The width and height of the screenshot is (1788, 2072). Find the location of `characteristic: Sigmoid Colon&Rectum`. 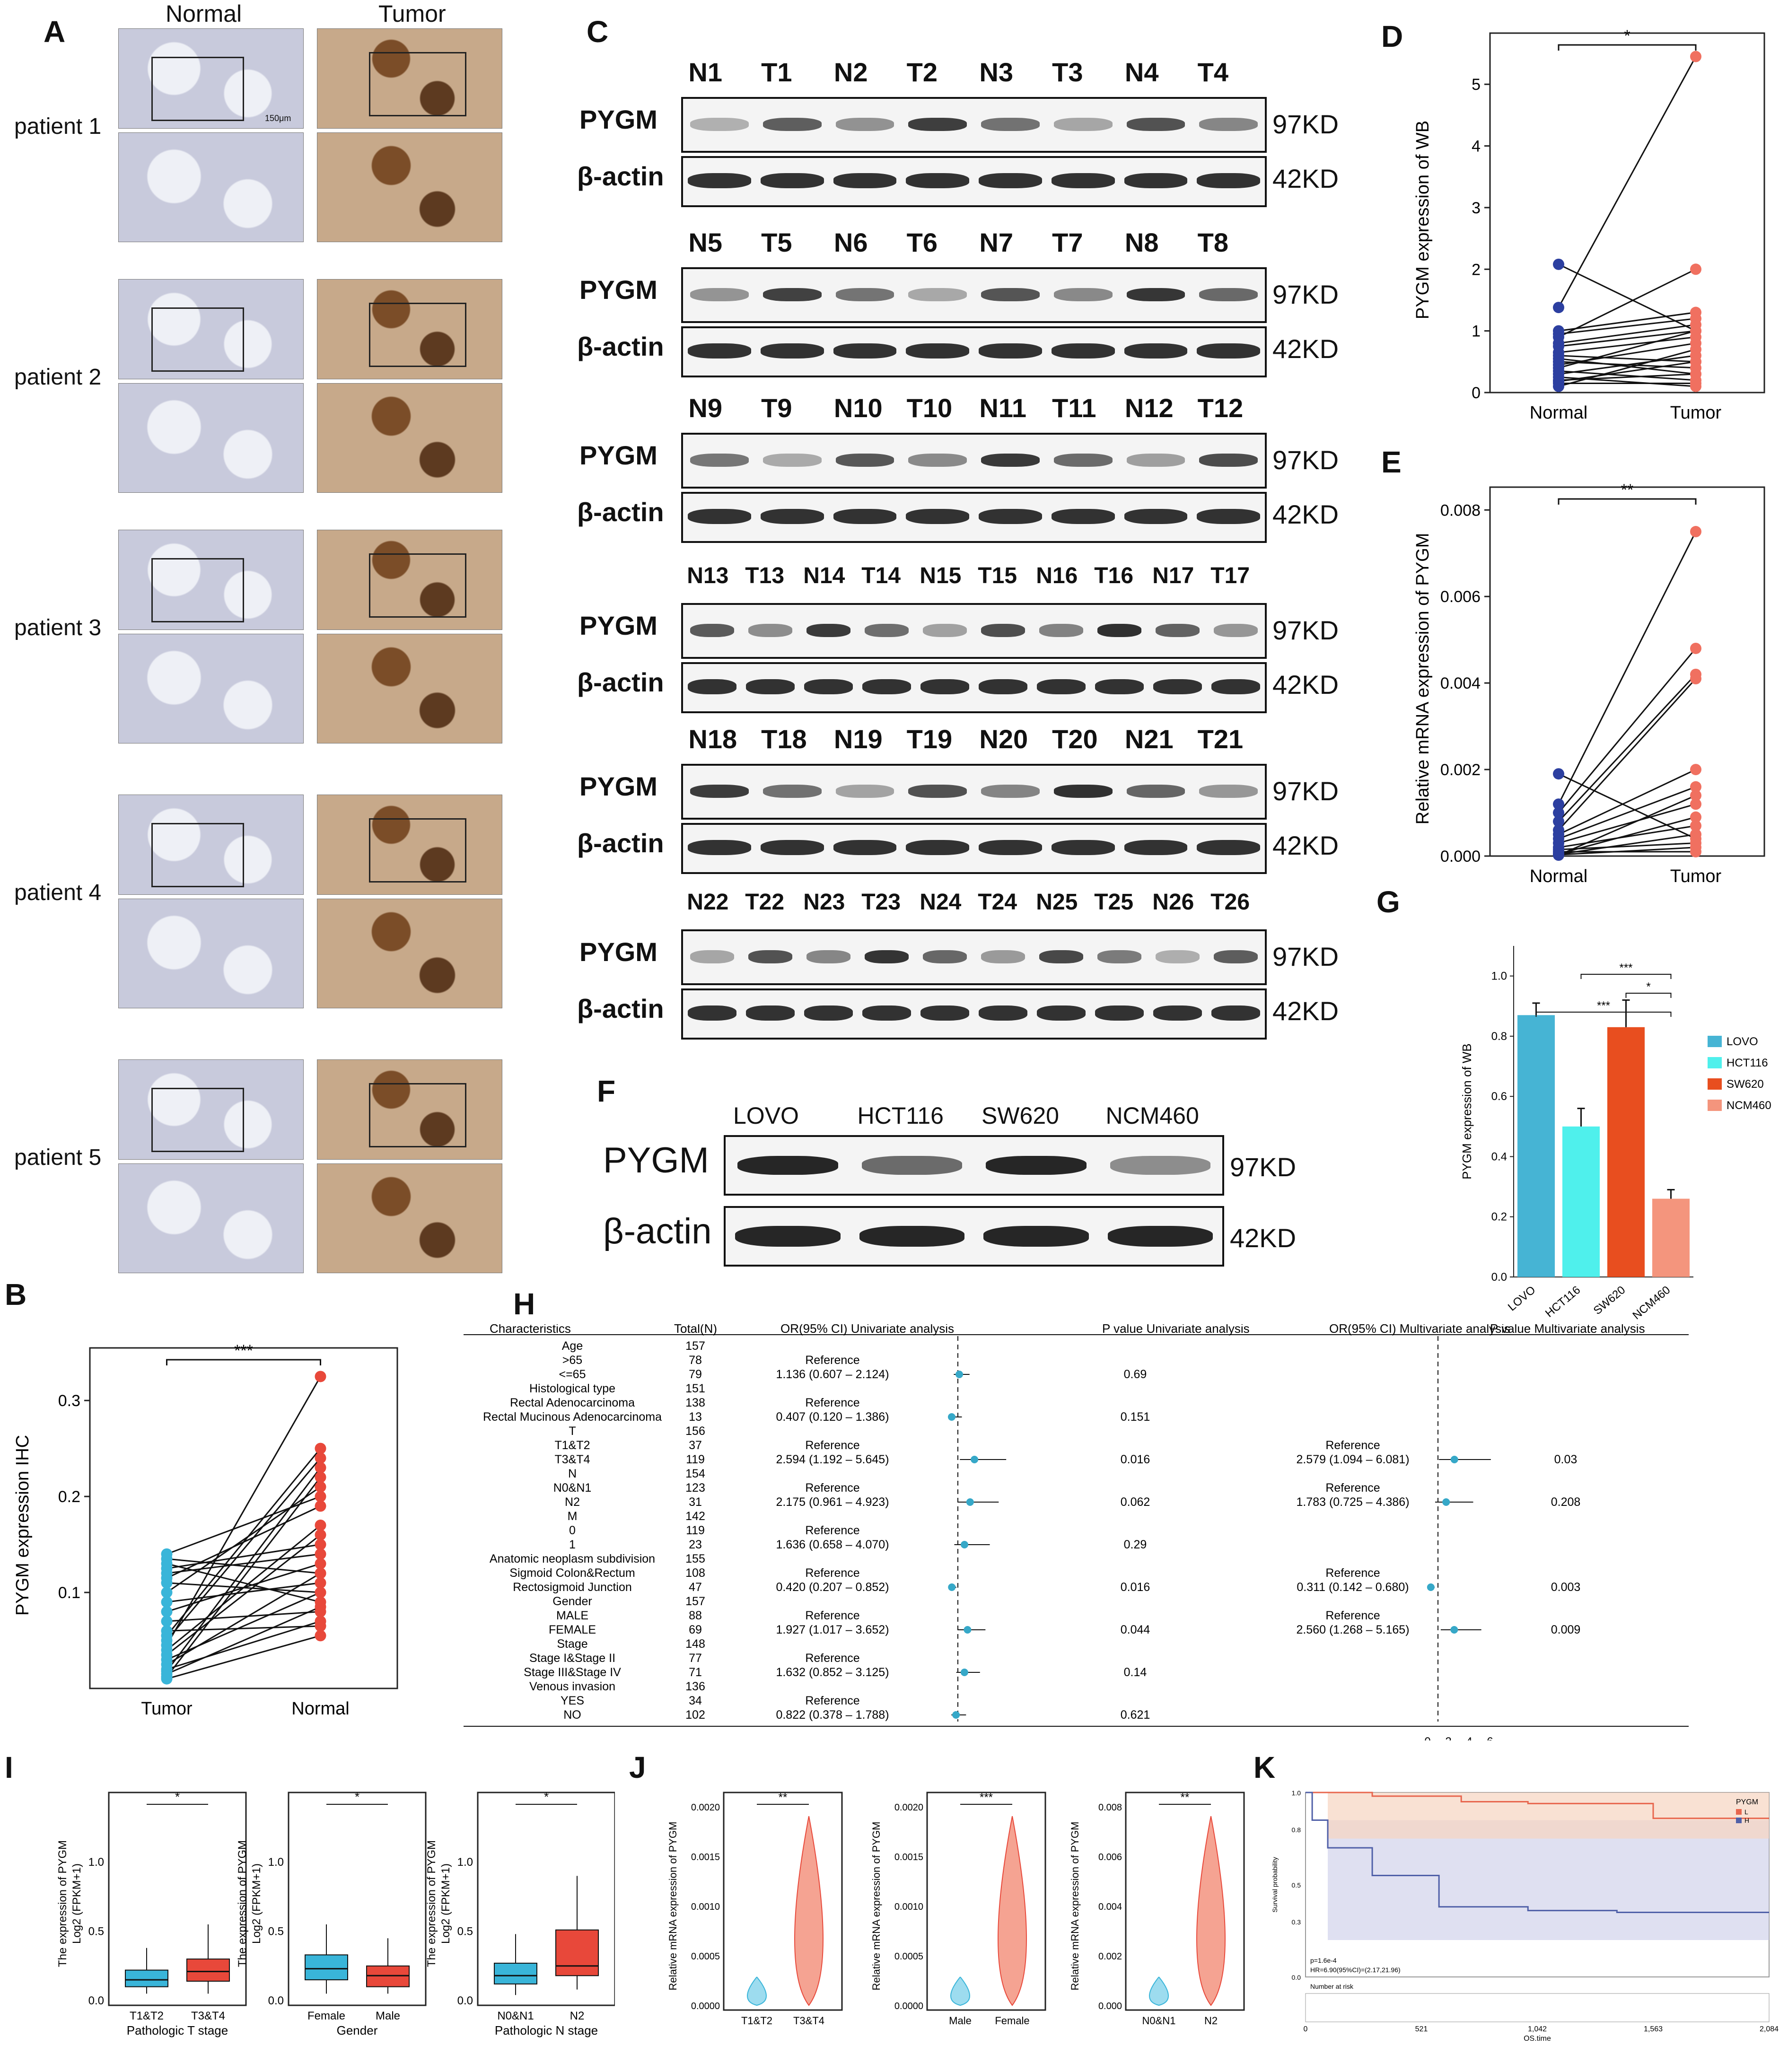

characteristic: Sigmoid Colon&Rectum is located at coordinates (572, 1573).